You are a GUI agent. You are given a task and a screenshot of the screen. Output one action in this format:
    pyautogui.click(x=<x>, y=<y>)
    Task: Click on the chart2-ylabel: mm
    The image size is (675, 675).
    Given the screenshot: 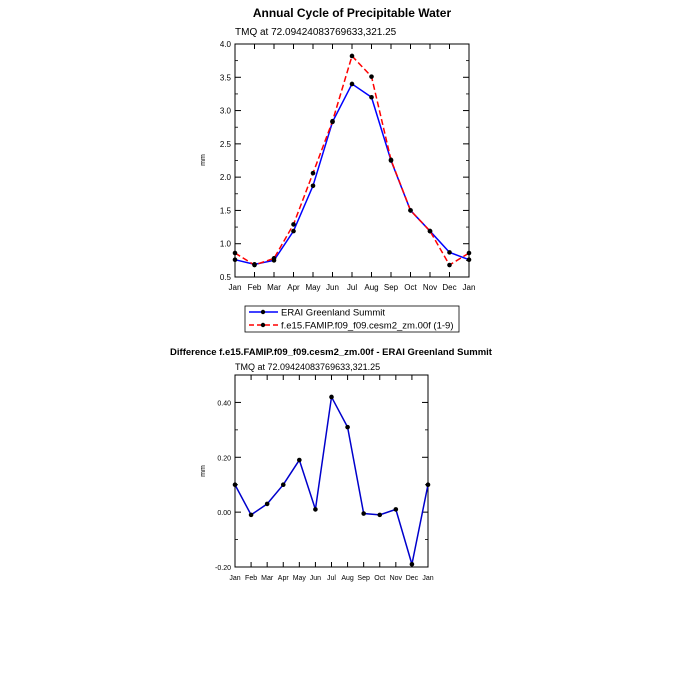 What is the action you would take?
    pyautogui.click(x=203, y=471)
    